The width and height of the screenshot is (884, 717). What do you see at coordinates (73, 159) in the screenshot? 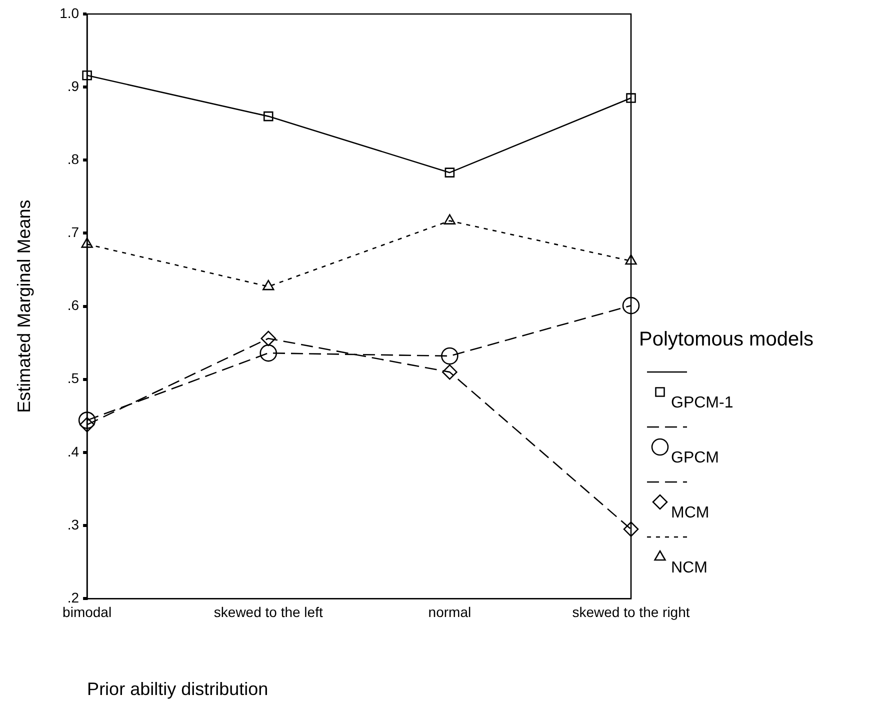
I see `y-tick-label: .8` at bounding box center [73, 159].